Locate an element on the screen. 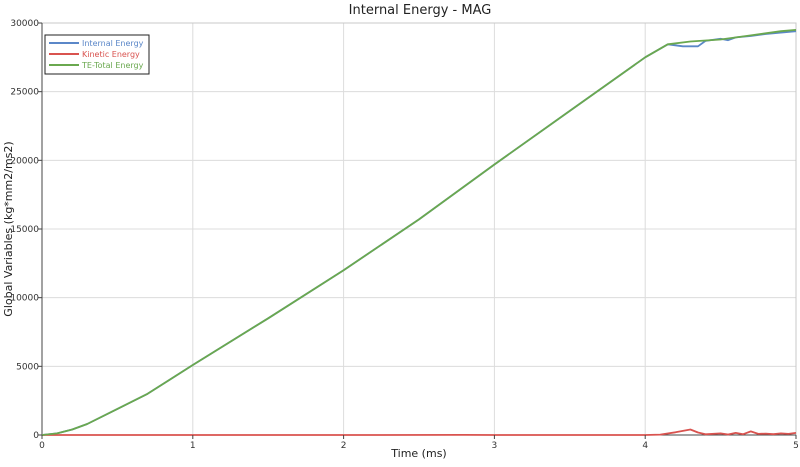 This screenshot has height=467, width=800. y-axis-label: Global Variables (kg*mm2/ms2) is located at coordinates (8, 228).